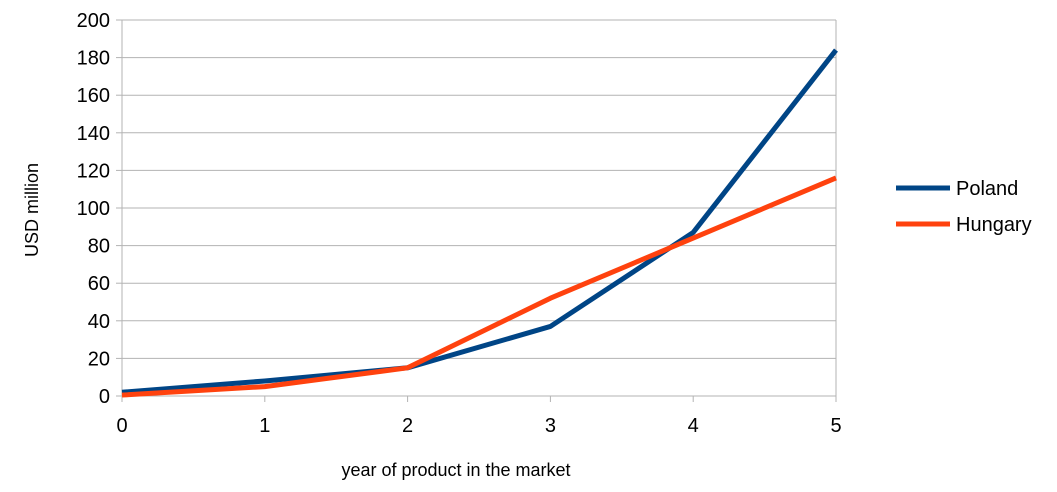  What do you see at coordinates (99, 322) in the screenshot?
I see `y-tick-label: 40` at bounding box center [99, 322].